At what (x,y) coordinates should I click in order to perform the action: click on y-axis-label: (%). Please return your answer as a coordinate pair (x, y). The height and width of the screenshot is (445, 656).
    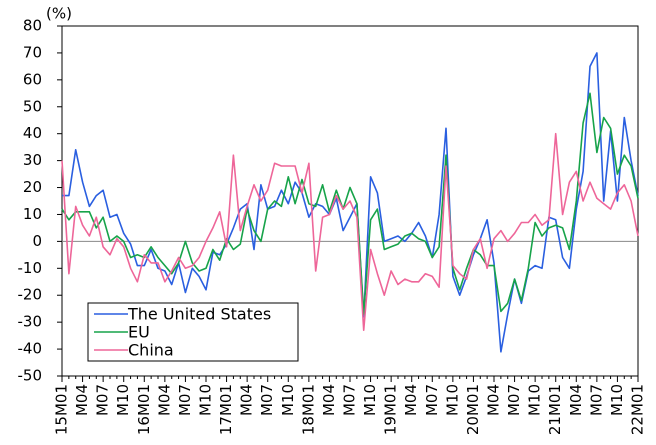
    Looking at the image, I should click on (59, 14).